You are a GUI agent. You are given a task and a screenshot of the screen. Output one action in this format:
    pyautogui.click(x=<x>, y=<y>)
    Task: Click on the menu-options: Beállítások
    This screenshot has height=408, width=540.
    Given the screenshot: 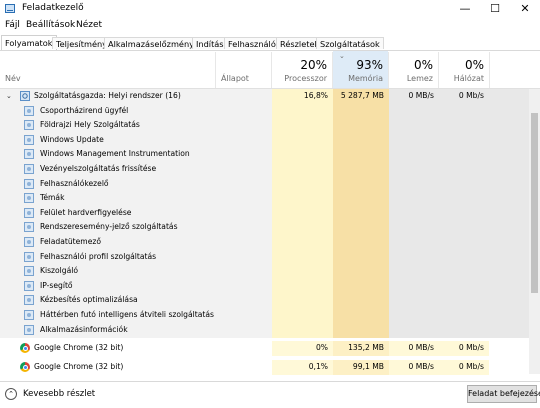 What is the action you would take?
    pyautogui.click(x=51, y=25)
    